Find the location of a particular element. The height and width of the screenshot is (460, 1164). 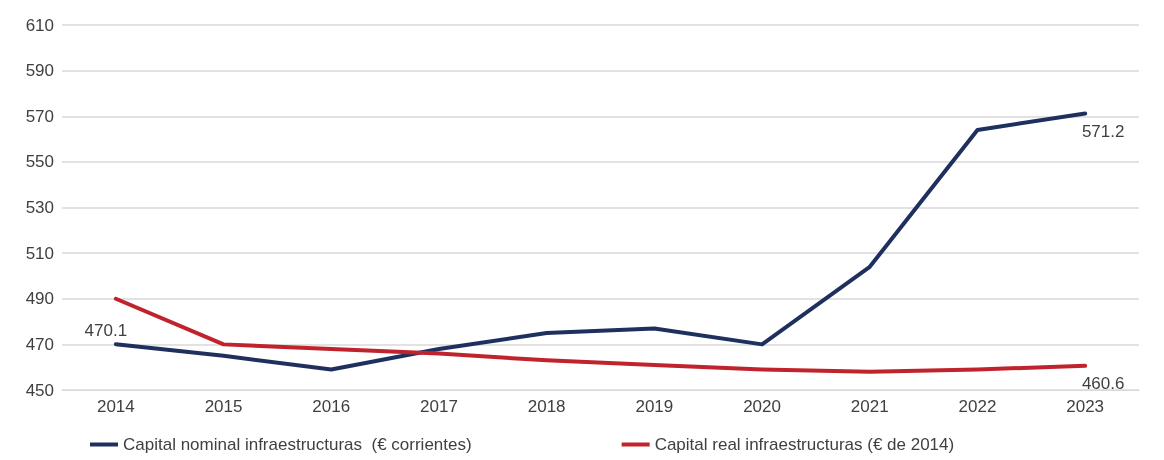

x-tick-label: 2017 is located at coordinates (439, 406).